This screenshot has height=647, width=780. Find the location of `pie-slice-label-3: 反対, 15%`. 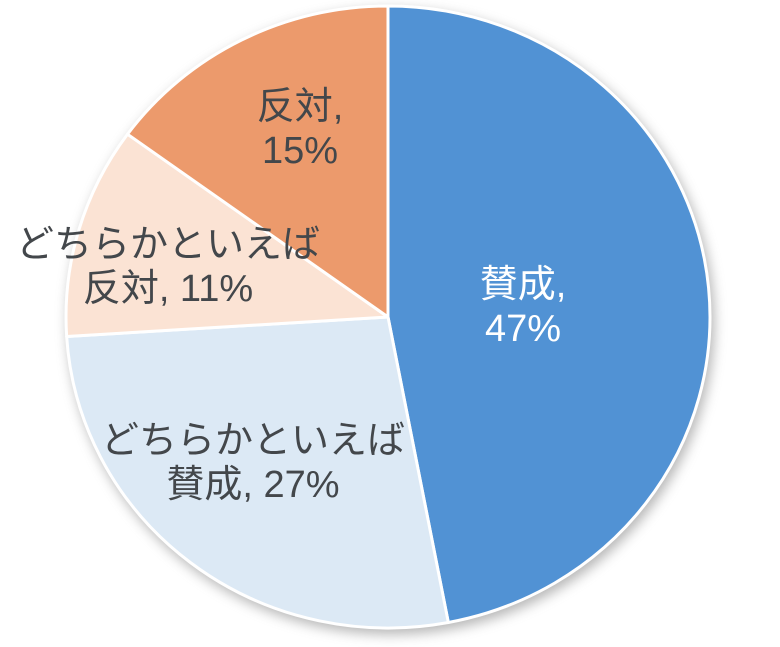

pie-slice-label-3: 反対, 15% is located at coordinates (300, 129).